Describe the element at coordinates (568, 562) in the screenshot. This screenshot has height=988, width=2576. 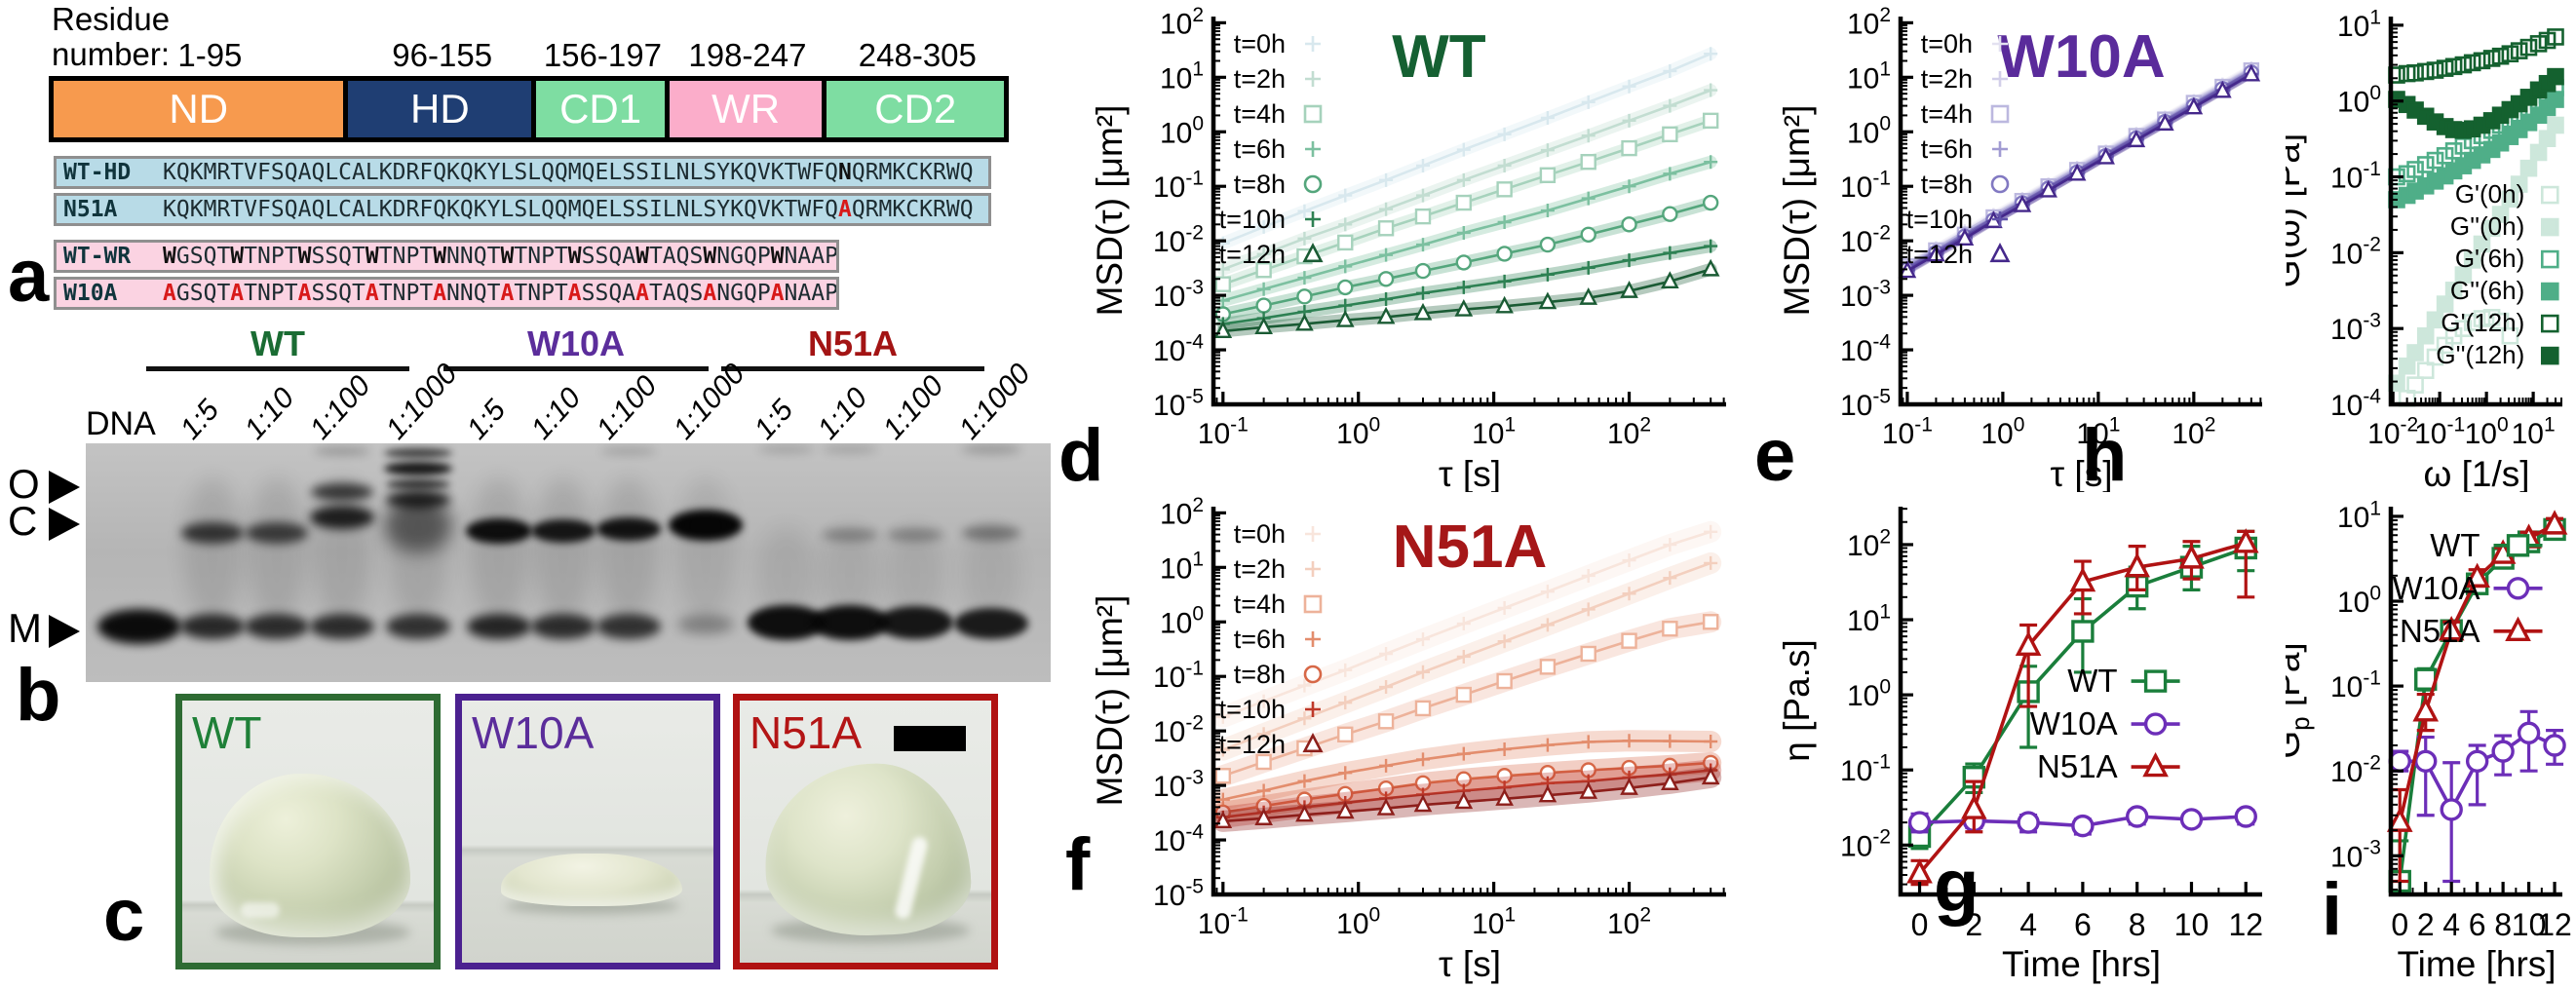
I see `gel-image` at that location.